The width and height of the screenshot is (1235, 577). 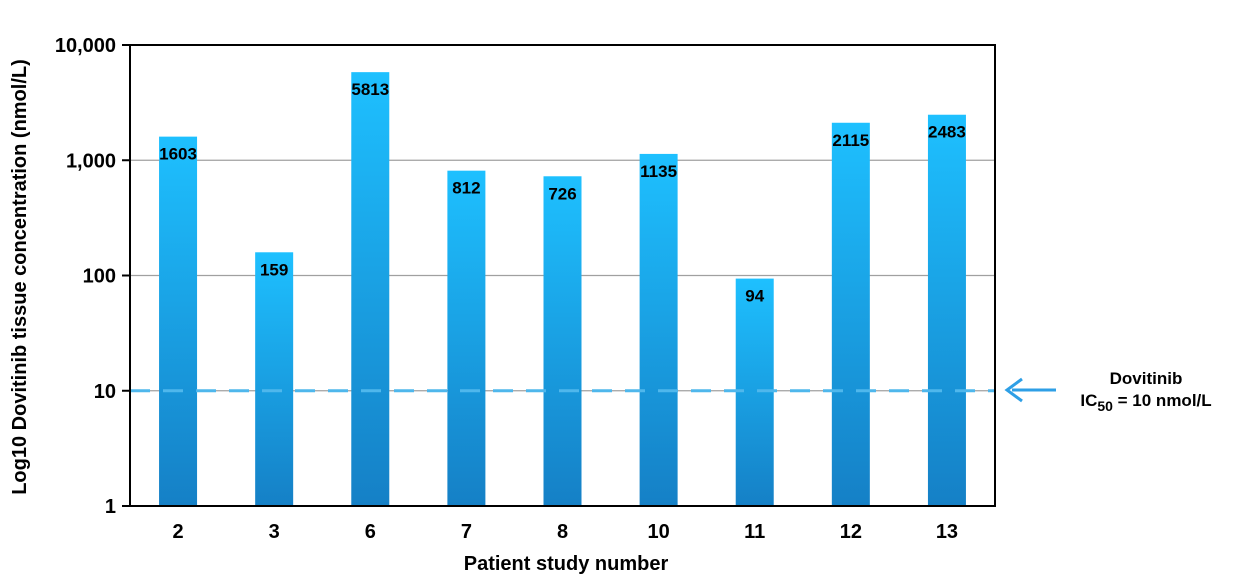 What do you see at coordinates (1089, 400) in the screenshot?
I see `ic-label: IC` at bounding box center [1089, 400].